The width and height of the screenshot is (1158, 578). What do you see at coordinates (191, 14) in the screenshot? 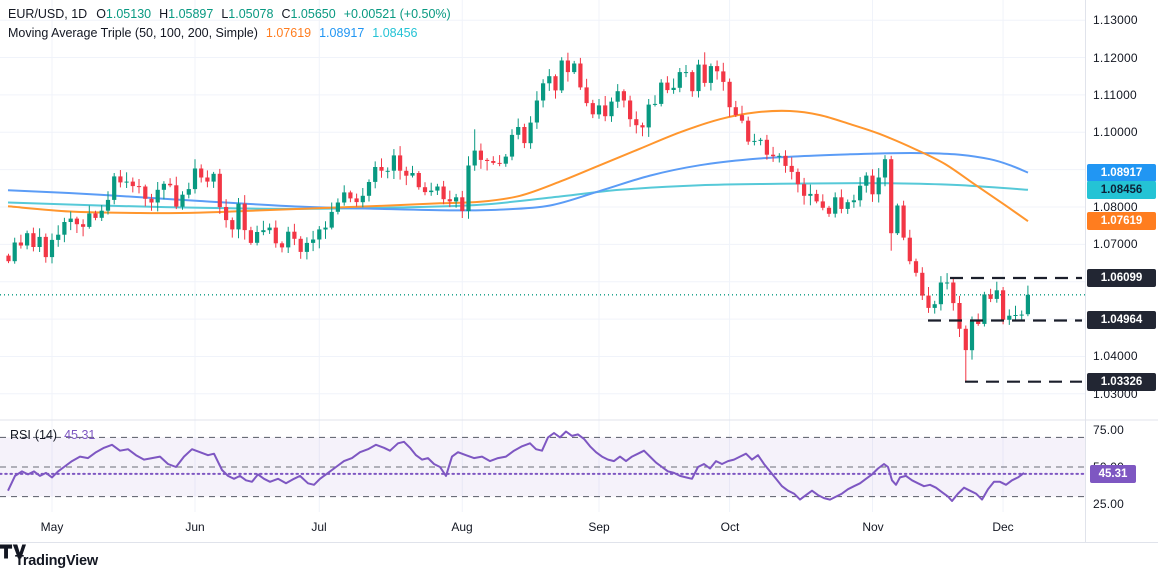
I see `high-value: 1.05897` at bounding box center [191, 14].